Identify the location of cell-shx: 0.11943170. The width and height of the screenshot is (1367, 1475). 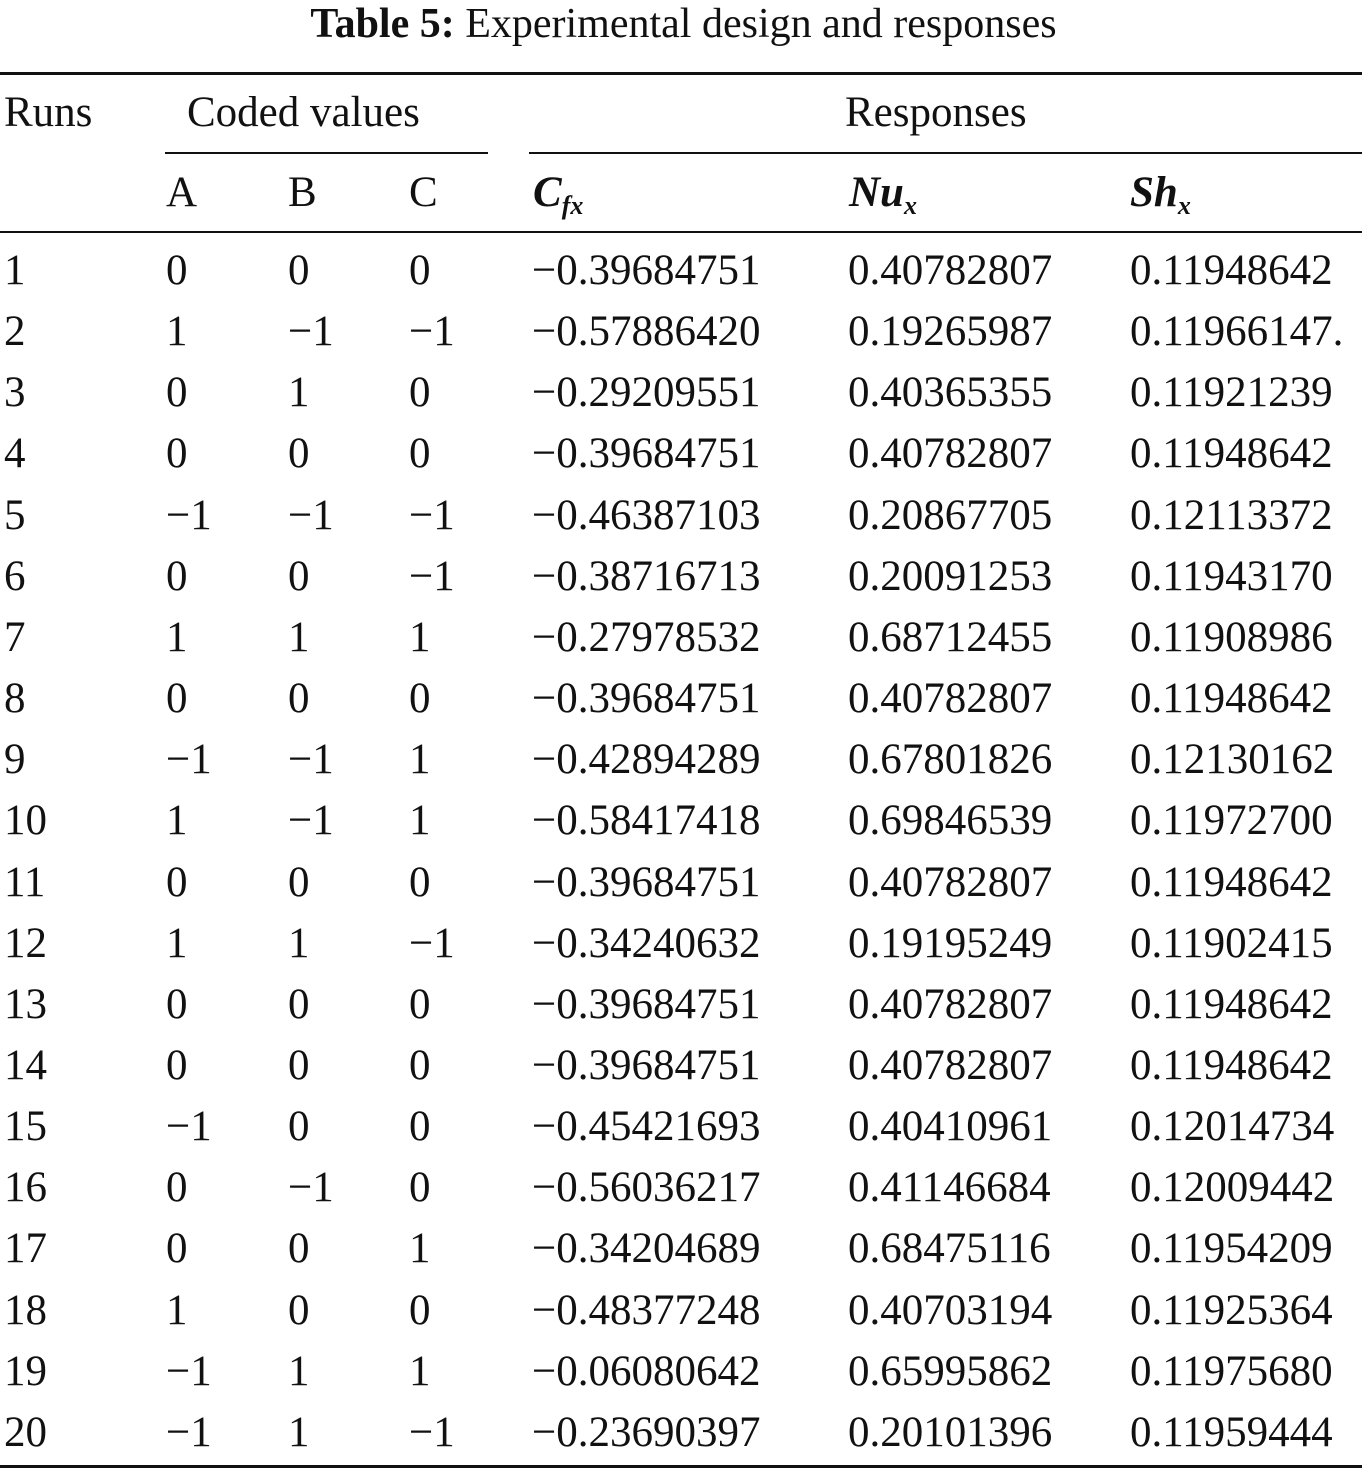
(1231, 576).